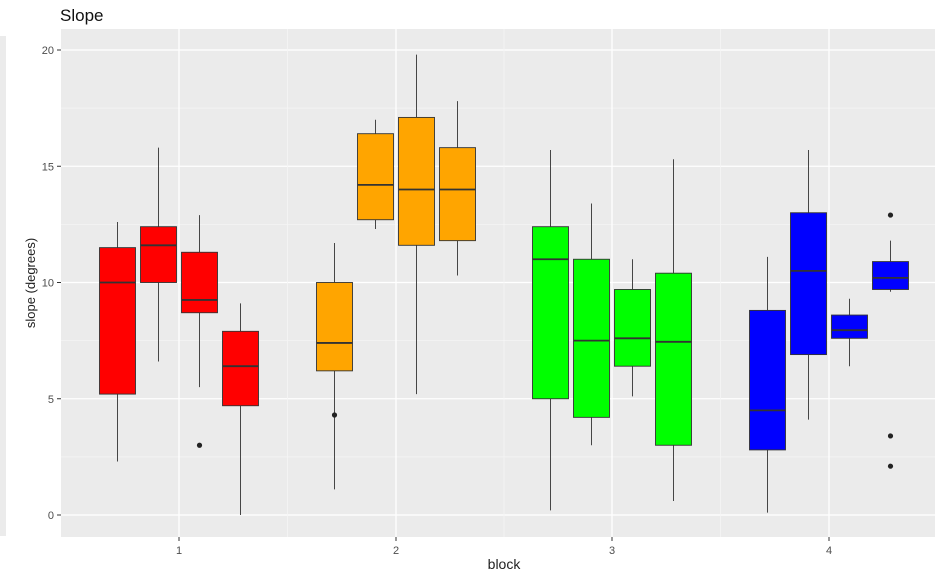 Image resolution: width=936 pixels, height=574 pixels. I want to click on x-tick-label: 1, so click(179, 551).